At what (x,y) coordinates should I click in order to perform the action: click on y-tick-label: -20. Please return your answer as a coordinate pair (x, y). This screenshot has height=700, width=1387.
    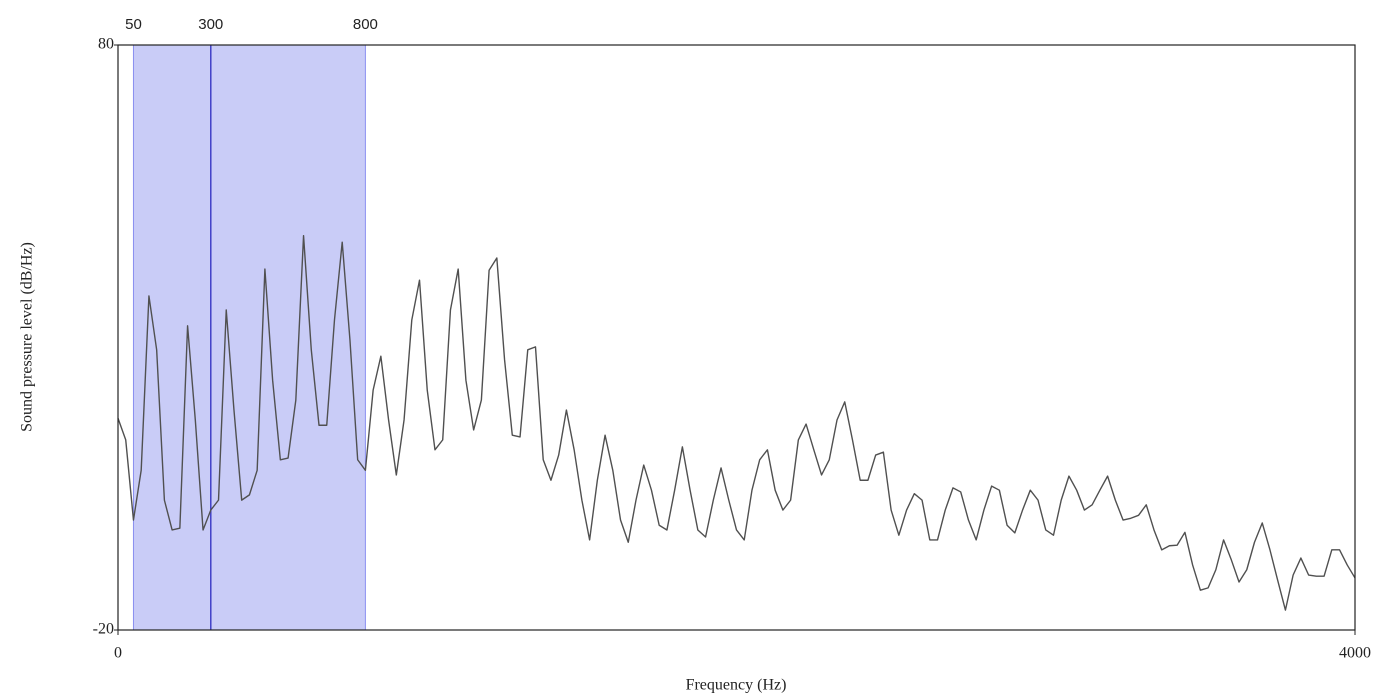
    Looking at the image, I should click on (103, 629).